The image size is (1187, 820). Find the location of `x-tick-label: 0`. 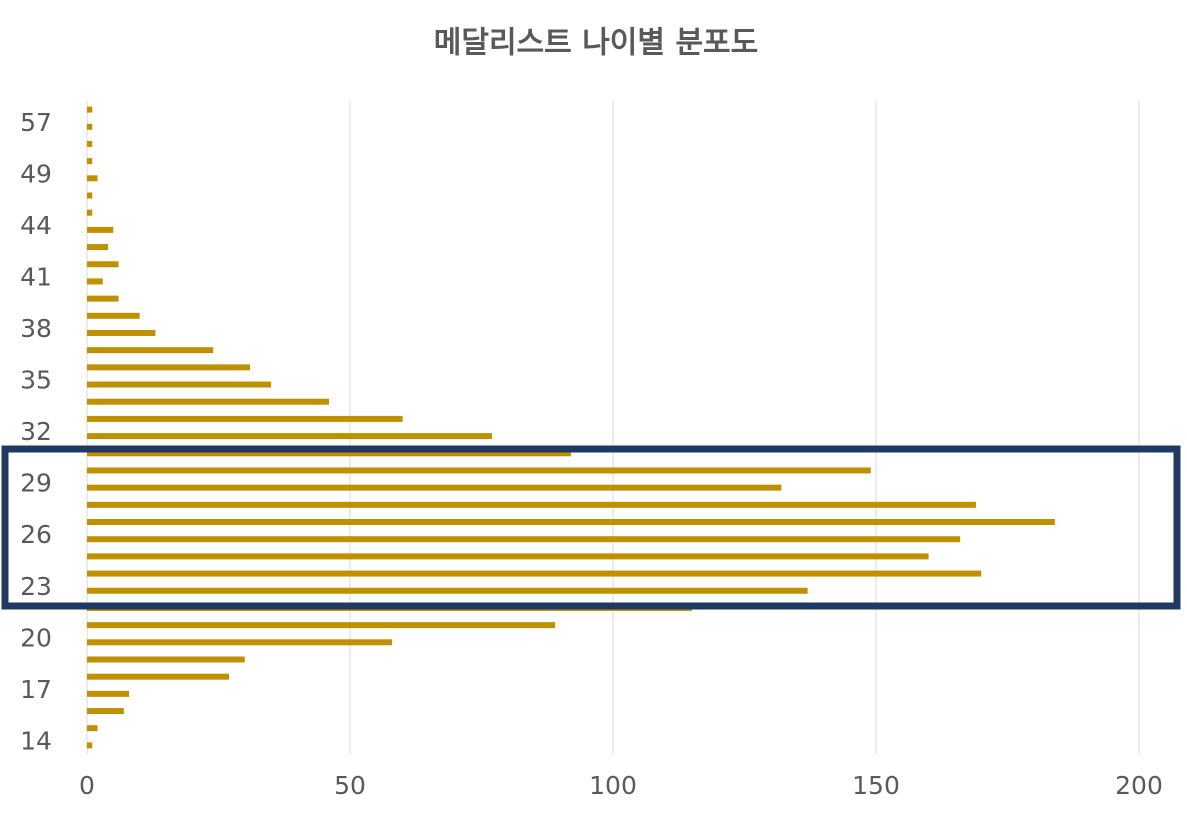

x-tick-label: 0 is located at coordinates (87, 785).